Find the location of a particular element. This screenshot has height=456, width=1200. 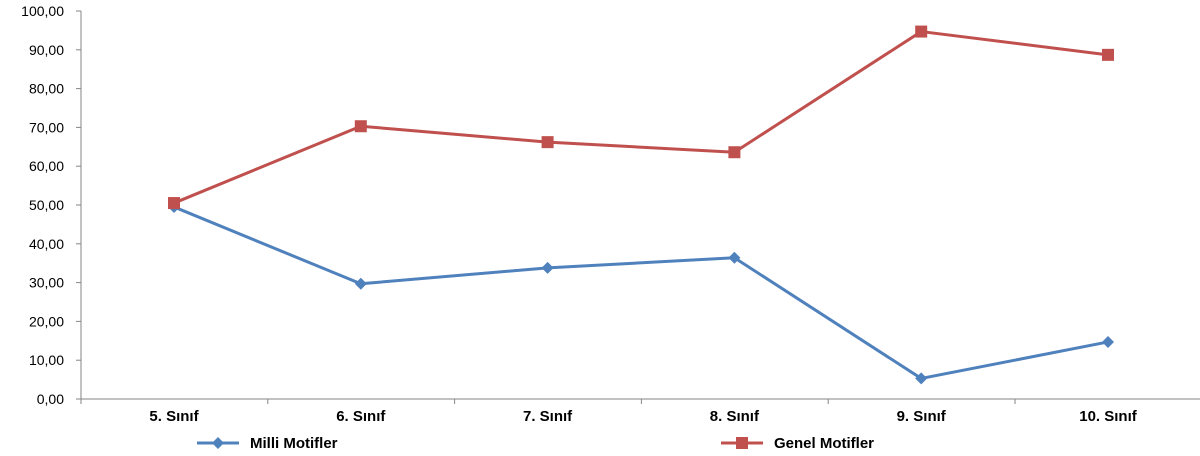

x-category-label: 8. Sınıf is located at coordinates (735, 416).